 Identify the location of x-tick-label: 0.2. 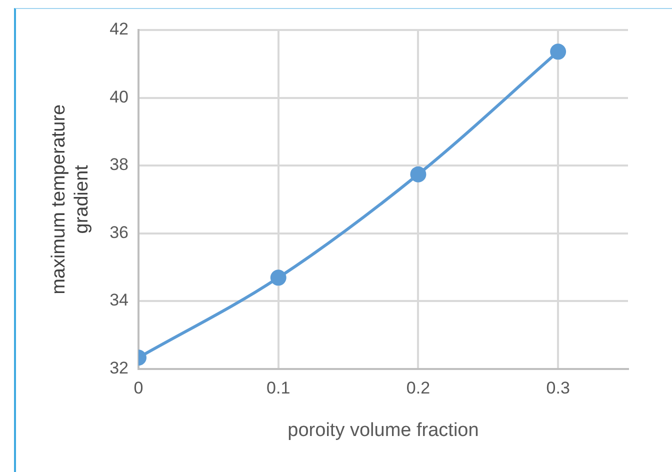
(418, 388).